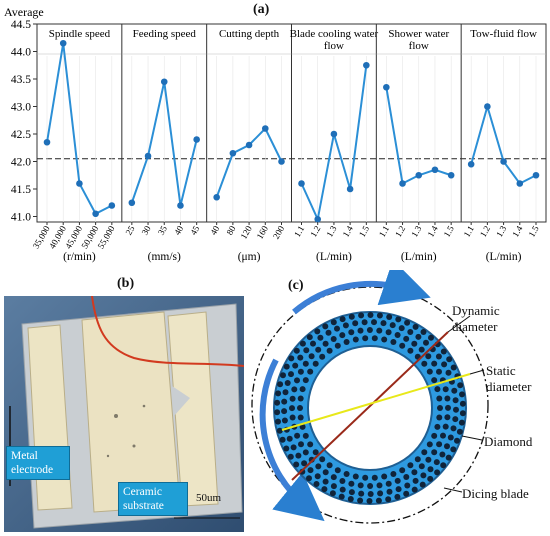 The image size is (550, 536). What do you see at coordinates (162, 230) in the screenshot?
I see `x-tick-label: 35` at bounding box center [162, 230].